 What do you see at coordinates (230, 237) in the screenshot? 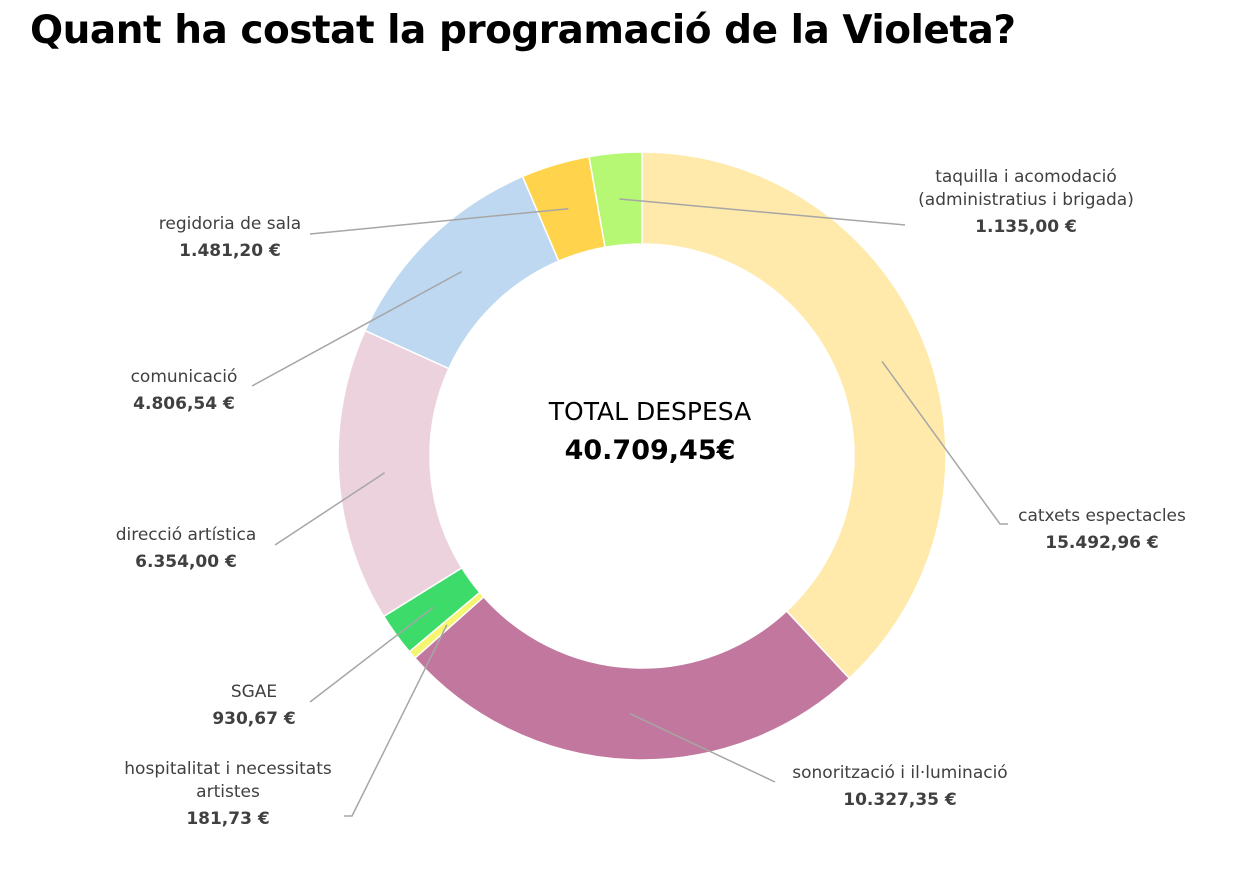
I see `slice-label-regidoria-de-sala: regidoria de sala 1.481,20 €` at bounding box center [230, 237].